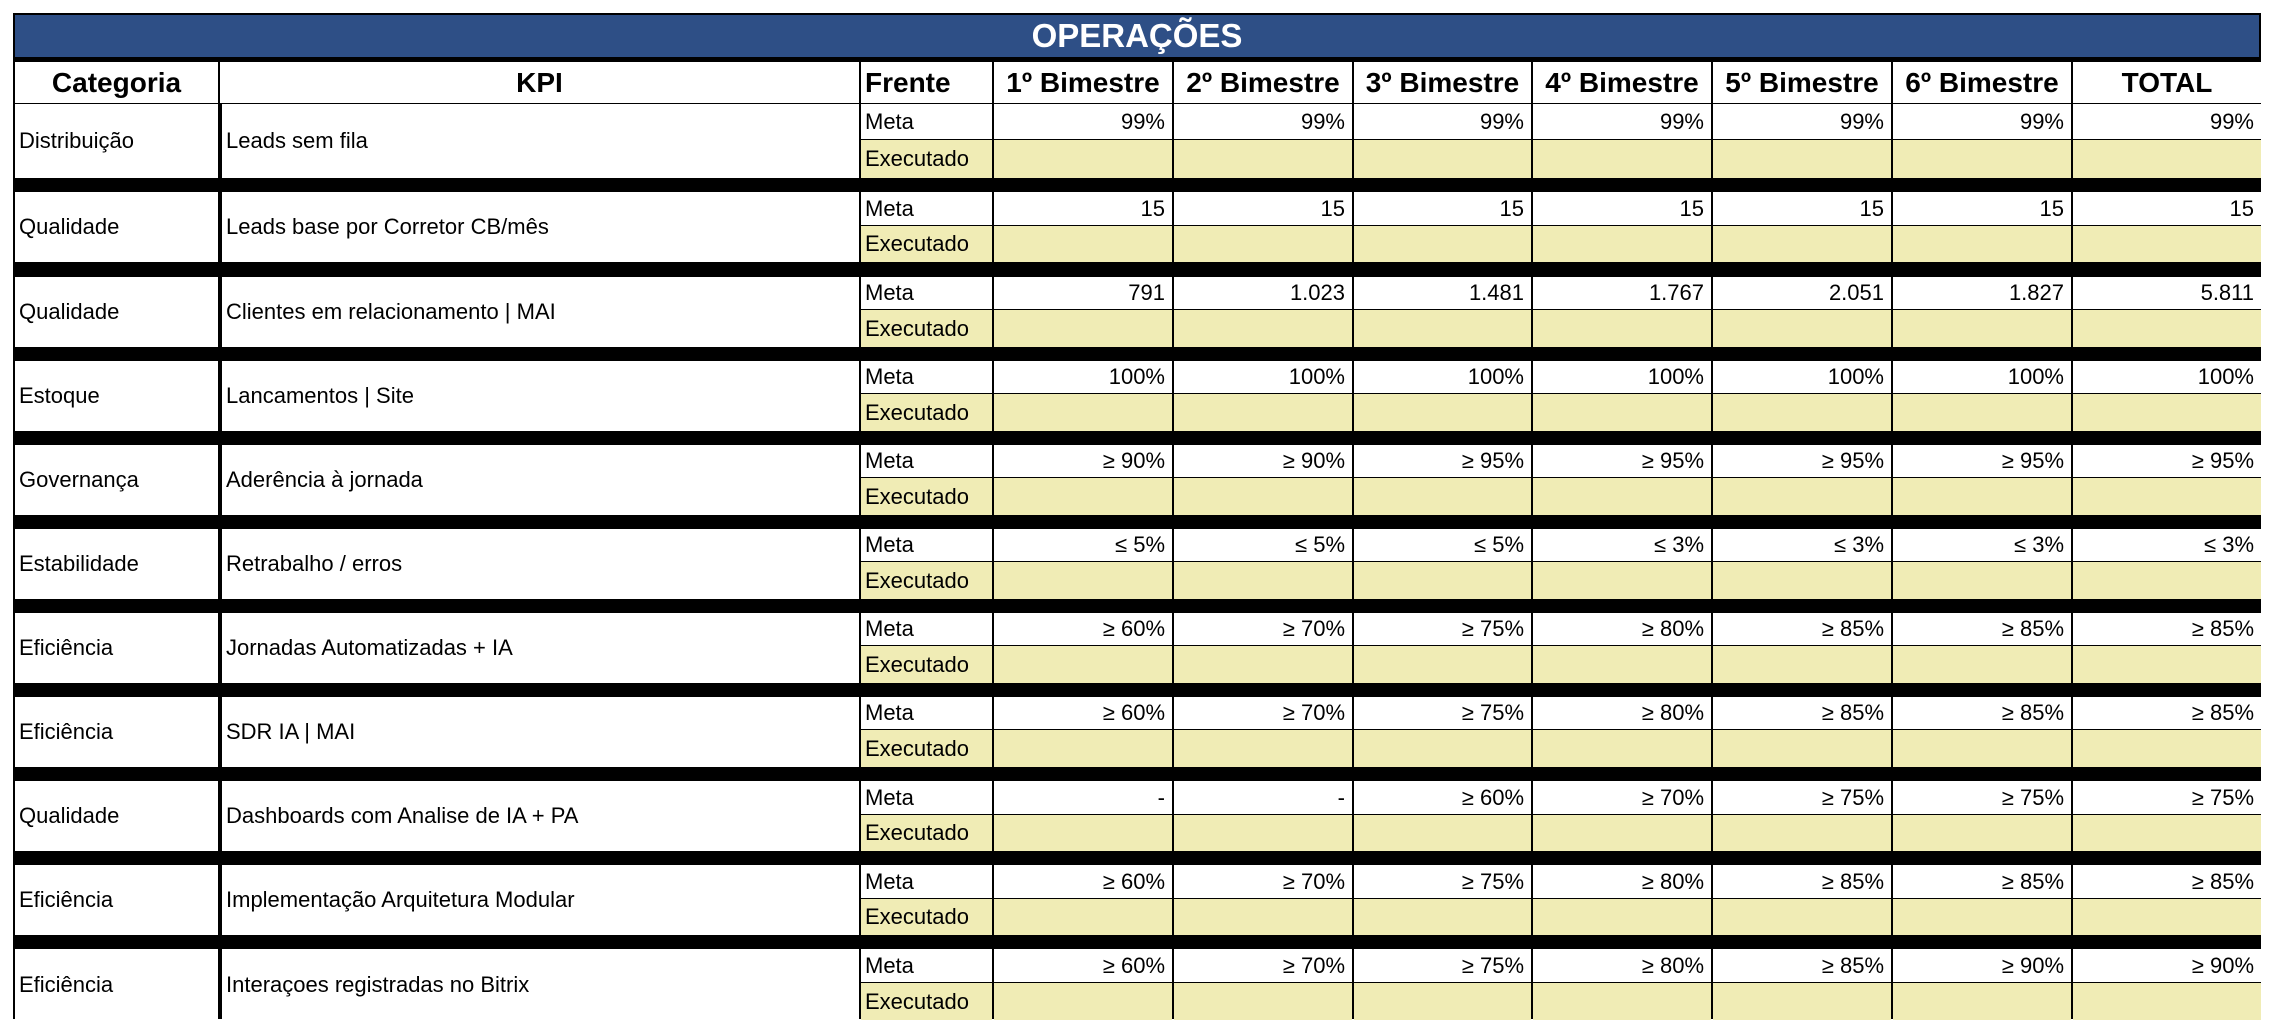  What do you see at coordinates (2167, 293) in the screenshot?
I see `meta-value: 5.811` at bounding box center [2167, 293].